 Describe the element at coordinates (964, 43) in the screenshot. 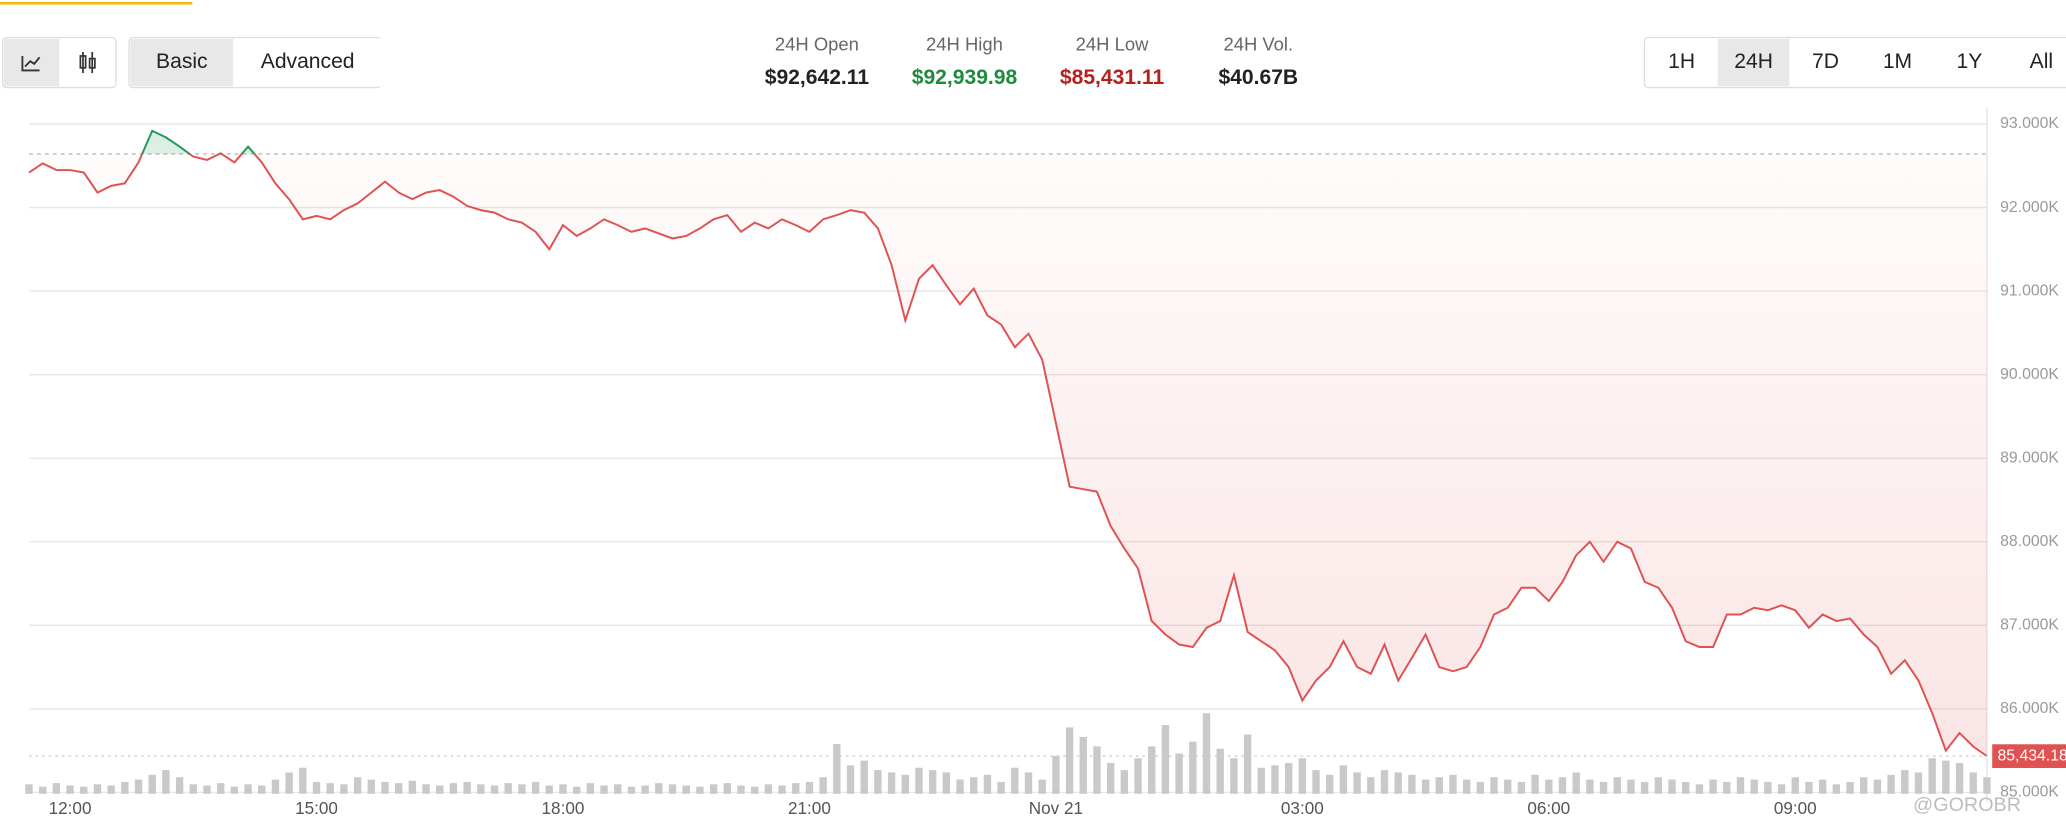

I see `stat-label: 24H High` at that location.